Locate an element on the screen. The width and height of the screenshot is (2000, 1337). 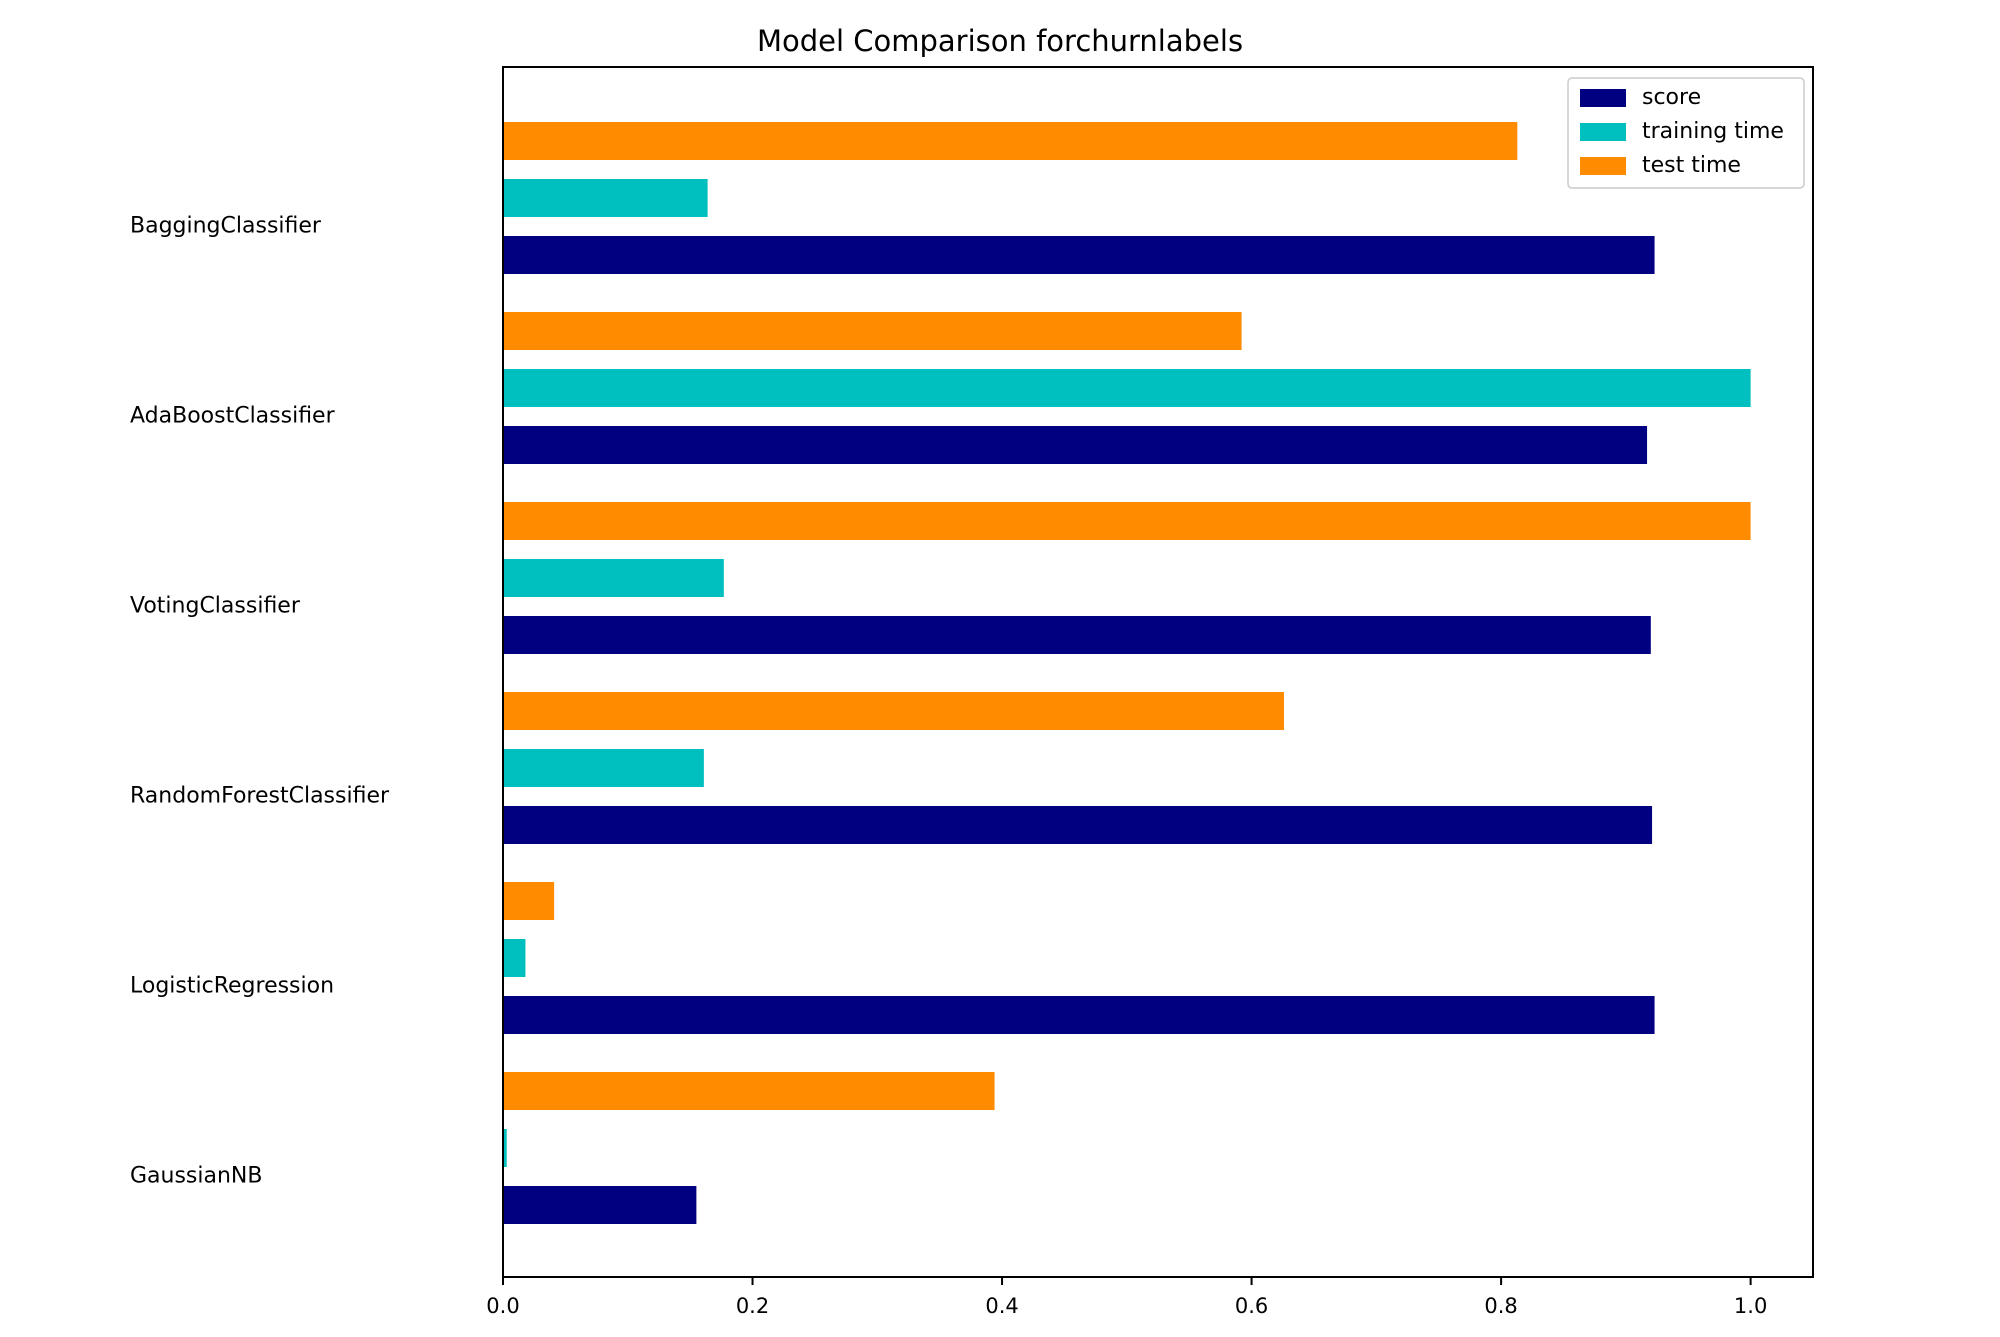
legend-label-training-time: training time is located at coordinates (1713, 131).